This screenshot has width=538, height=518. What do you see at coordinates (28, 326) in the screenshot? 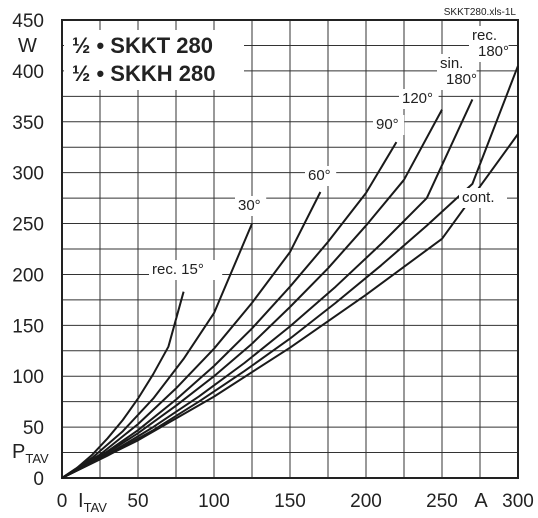
I see `y-tick-label: 150` at bounding box center [28, 326].